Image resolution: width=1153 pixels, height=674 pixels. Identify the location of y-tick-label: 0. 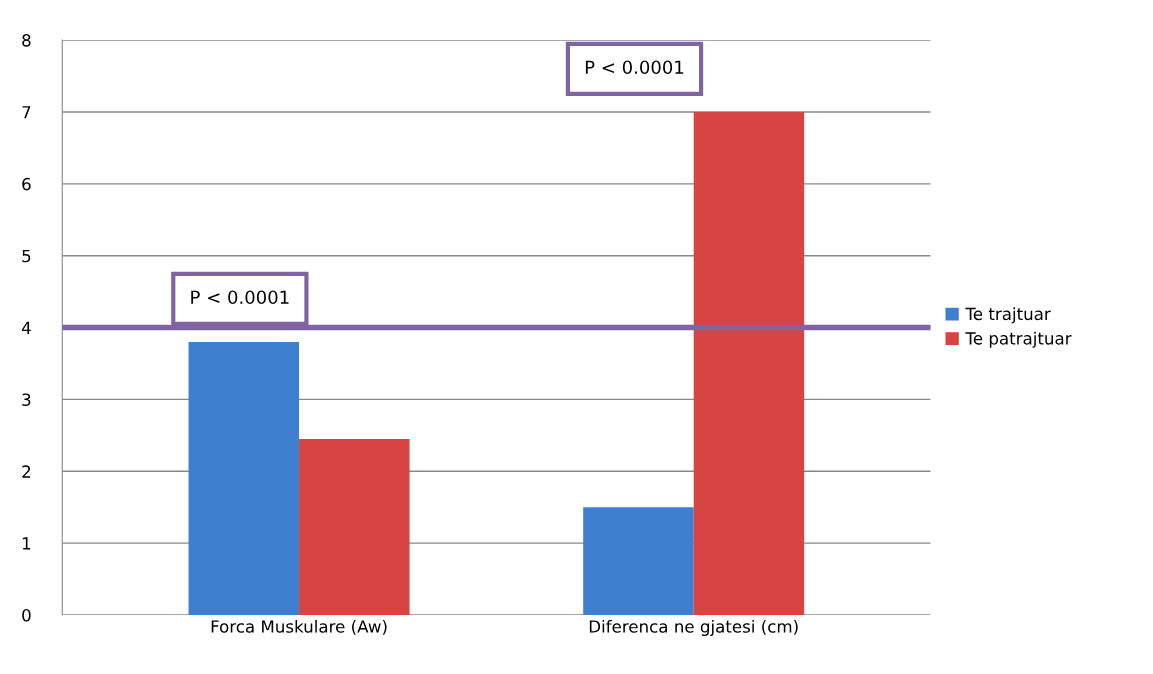
(26, 615).